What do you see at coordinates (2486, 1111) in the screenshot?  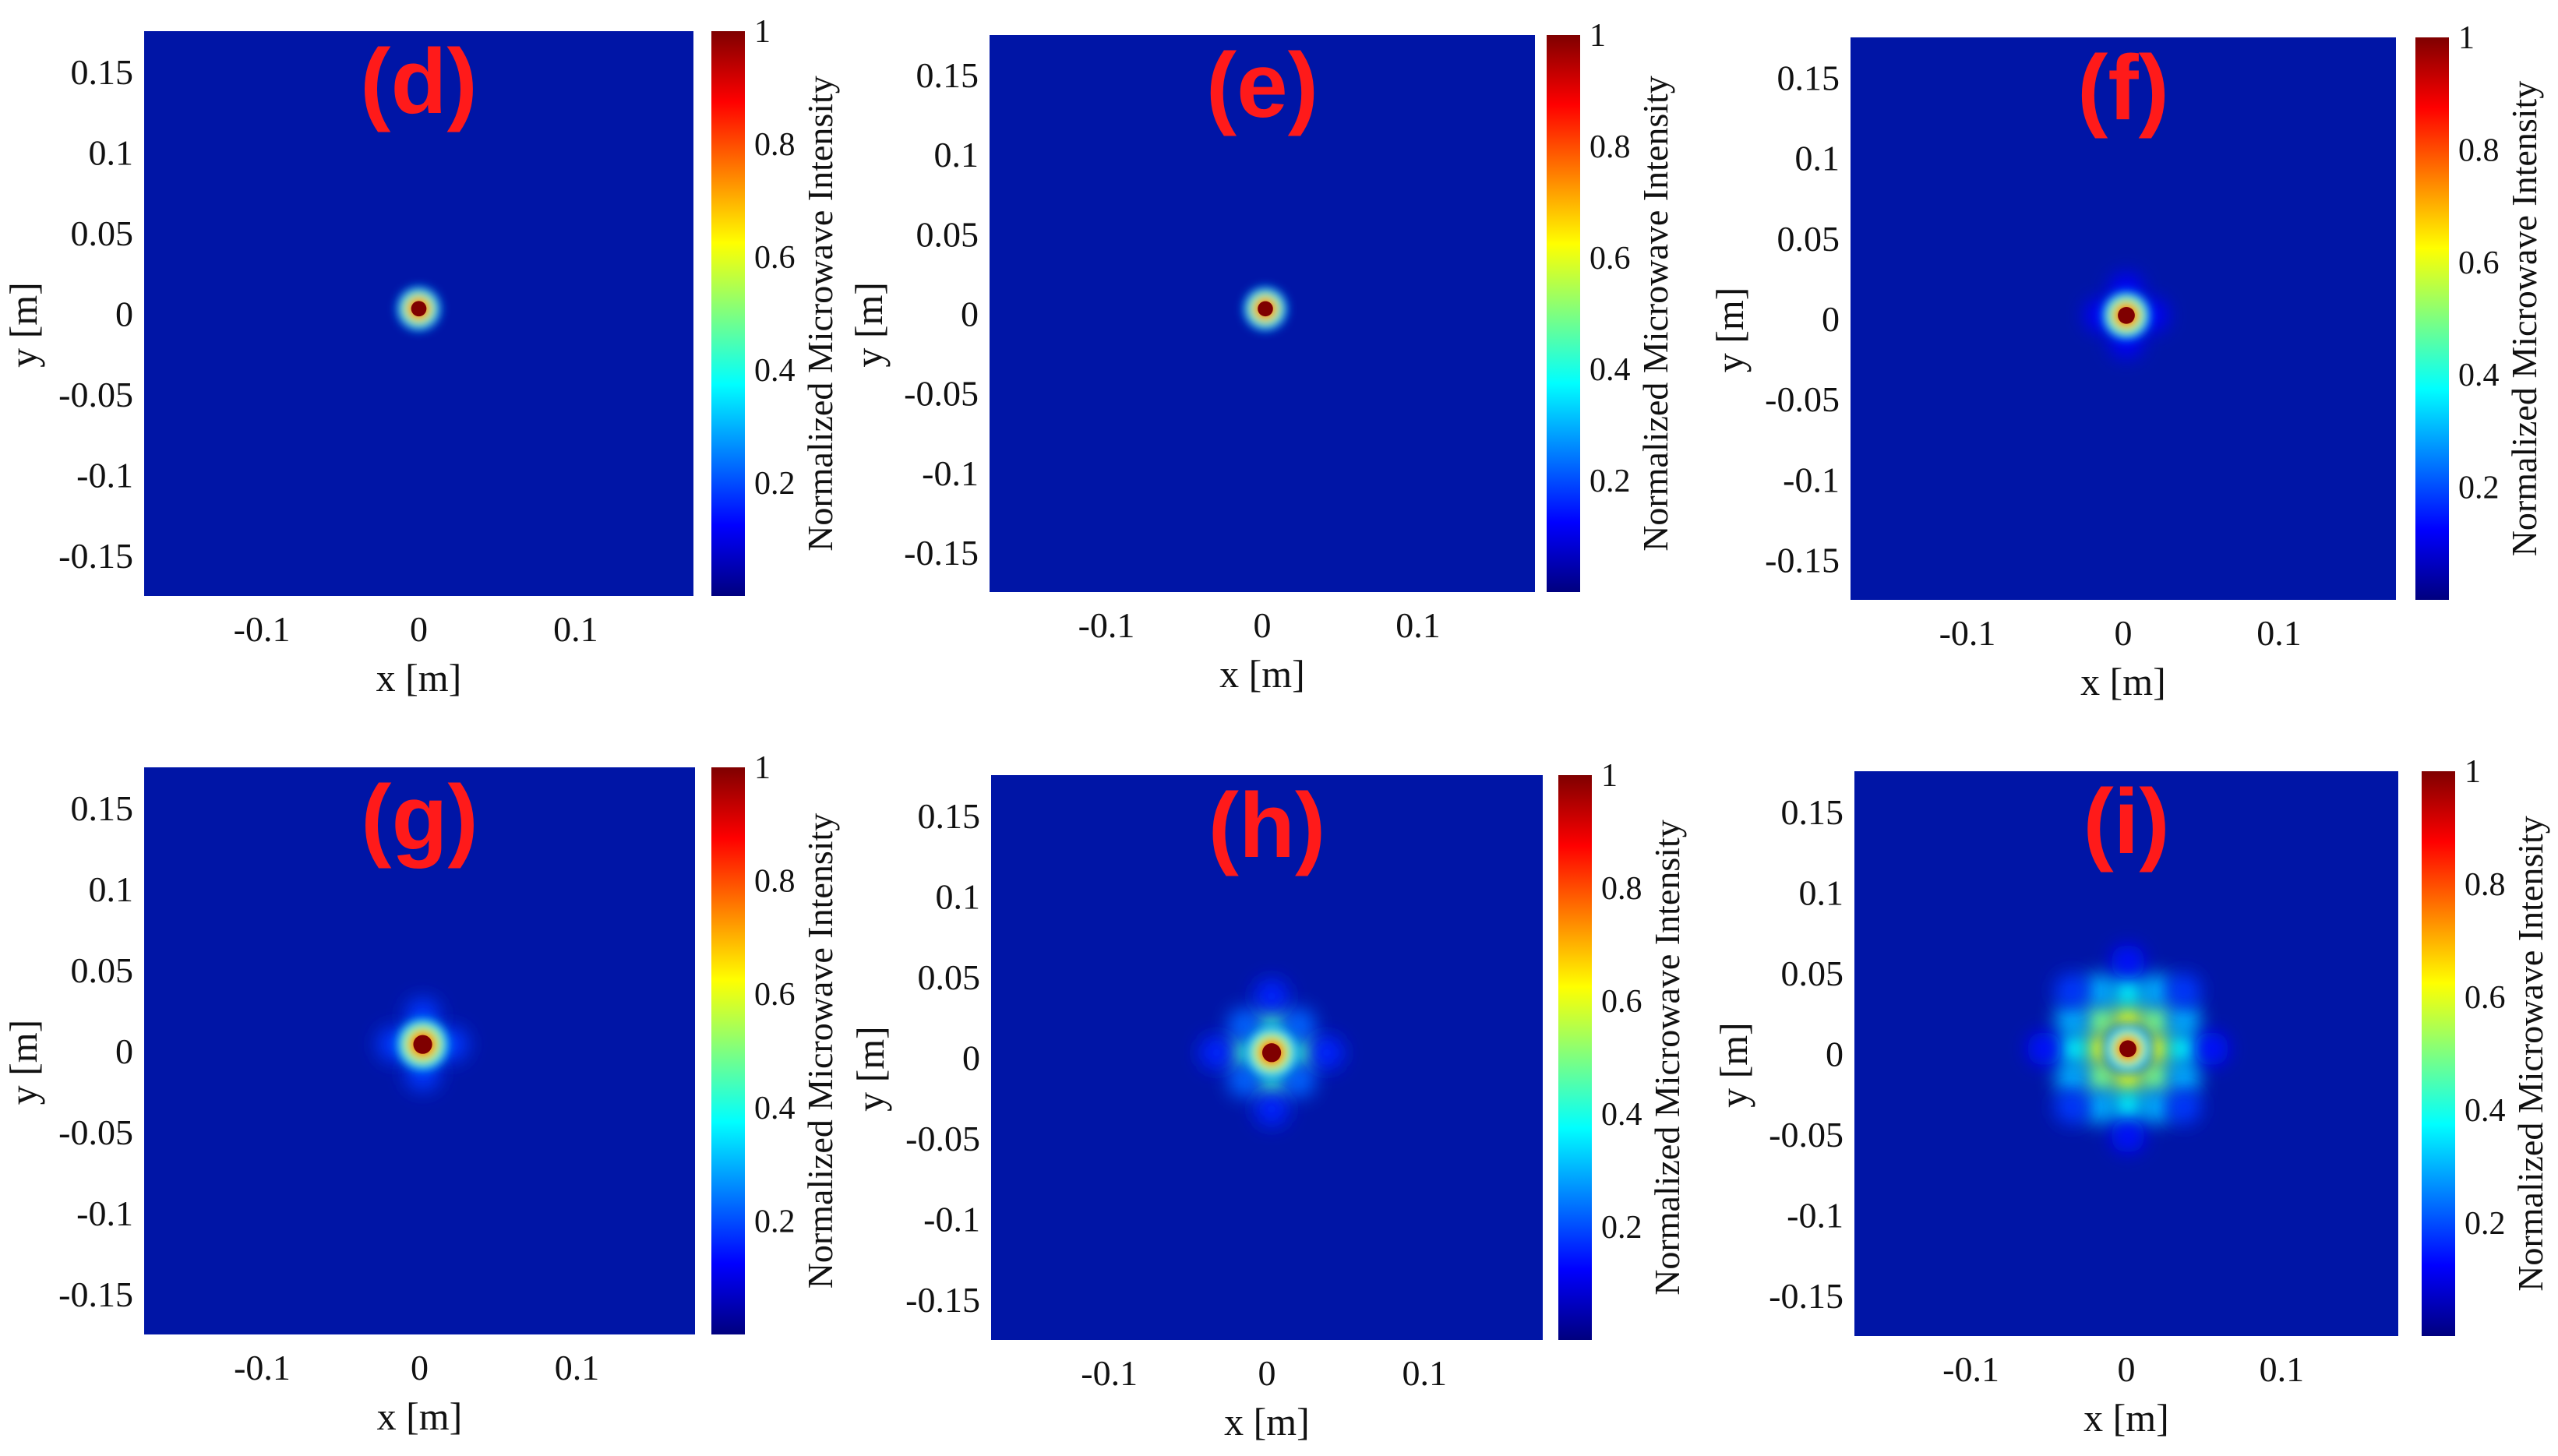 I see `colorbar-tick-label: 0.4` at bounding box center [2486, 1111].